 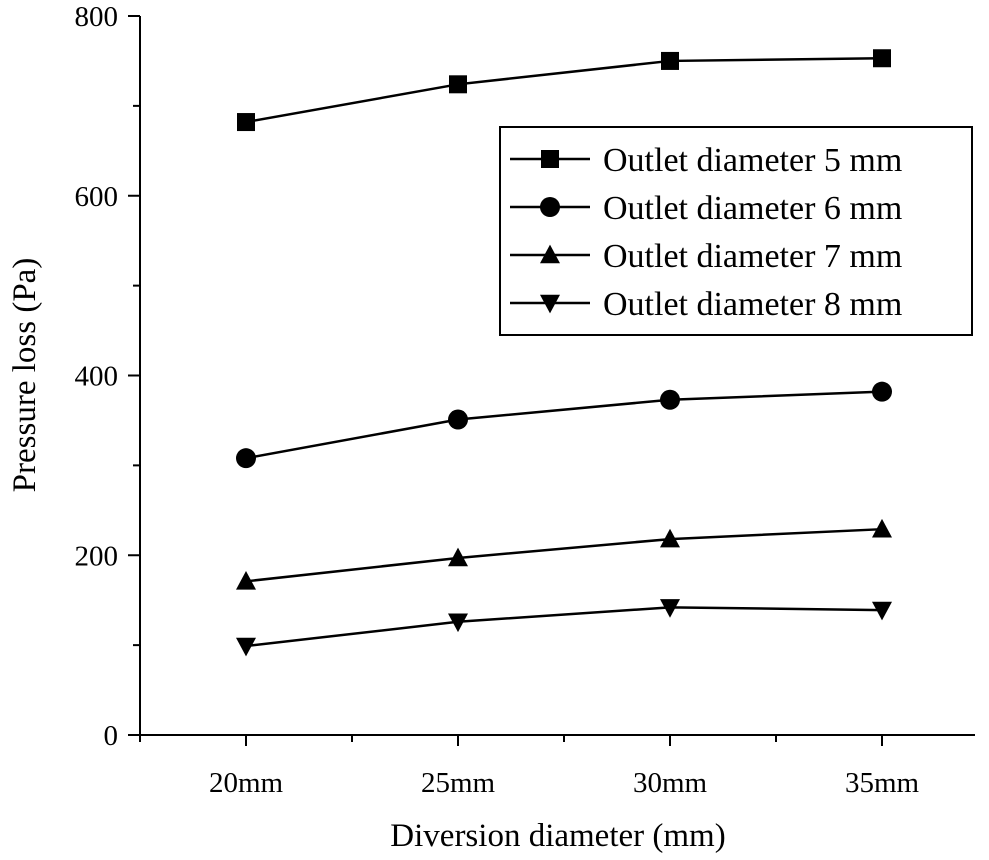 I want to click on legend-item: Outlet diameter 5 mm, so click(x=706, y=160).